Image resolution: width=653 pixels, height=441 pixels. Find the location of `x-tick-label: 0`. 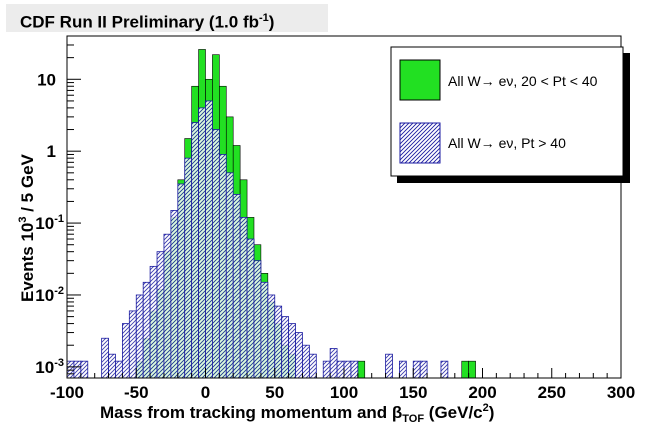

x-tick-label: 0 is located at coordinates (205, 392).